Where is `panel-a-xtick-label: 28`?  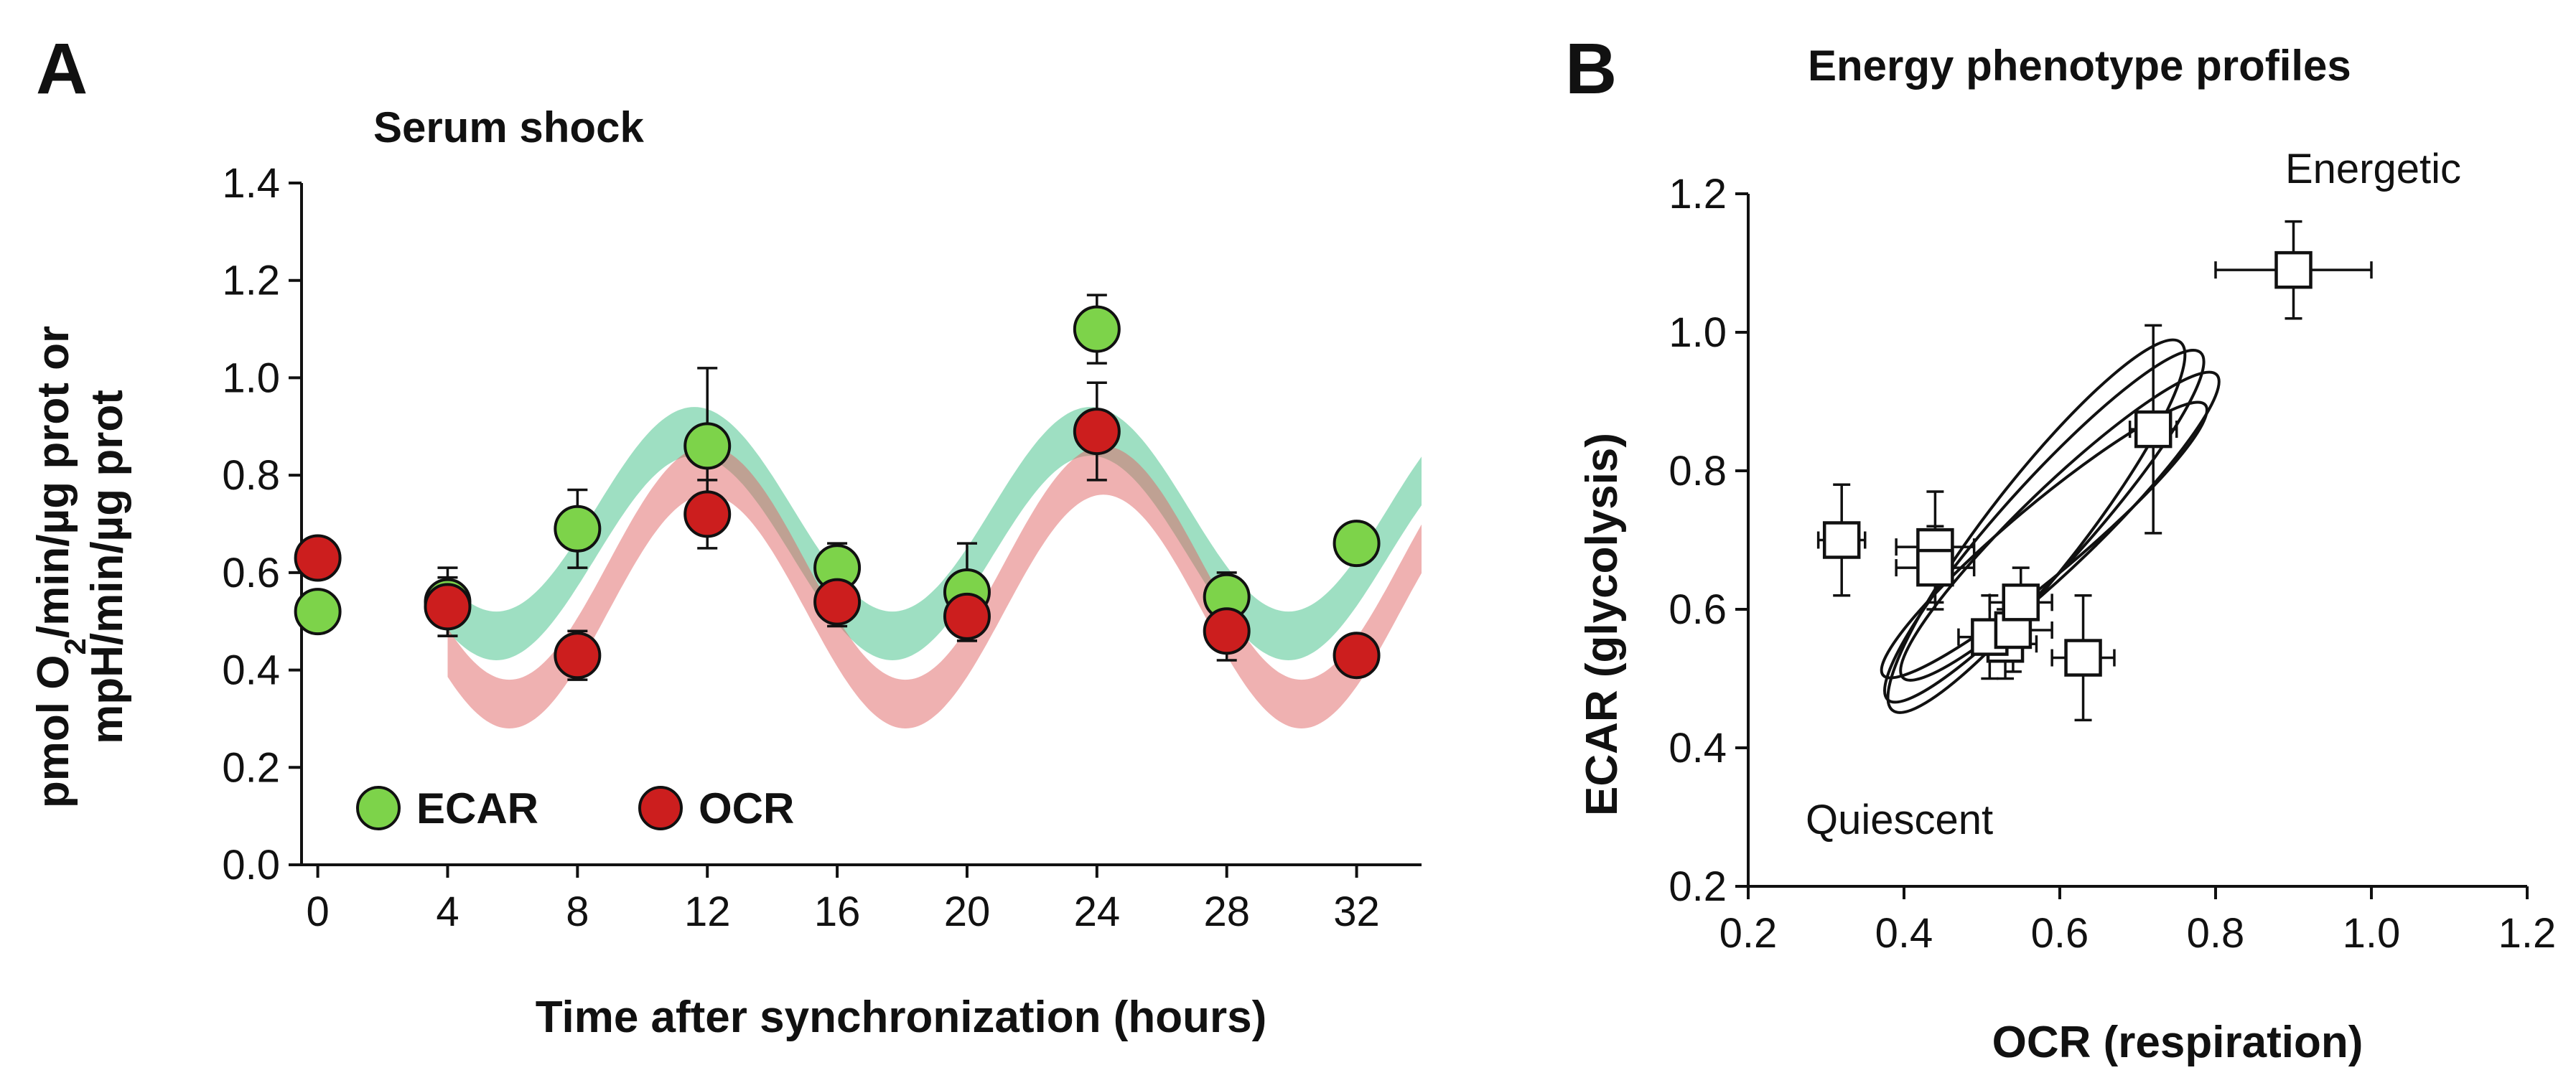
panel-a-xtick-label: 28 is located at coordinates (1226, 911).